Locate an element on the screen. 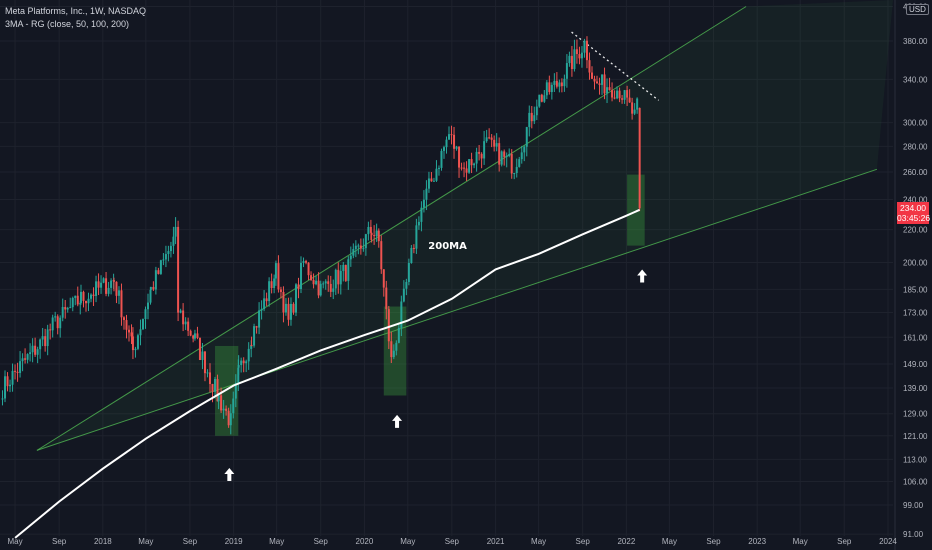 This screenshot has height=550, width=932. currency-badge: USD is located at coordinates (917, 9).